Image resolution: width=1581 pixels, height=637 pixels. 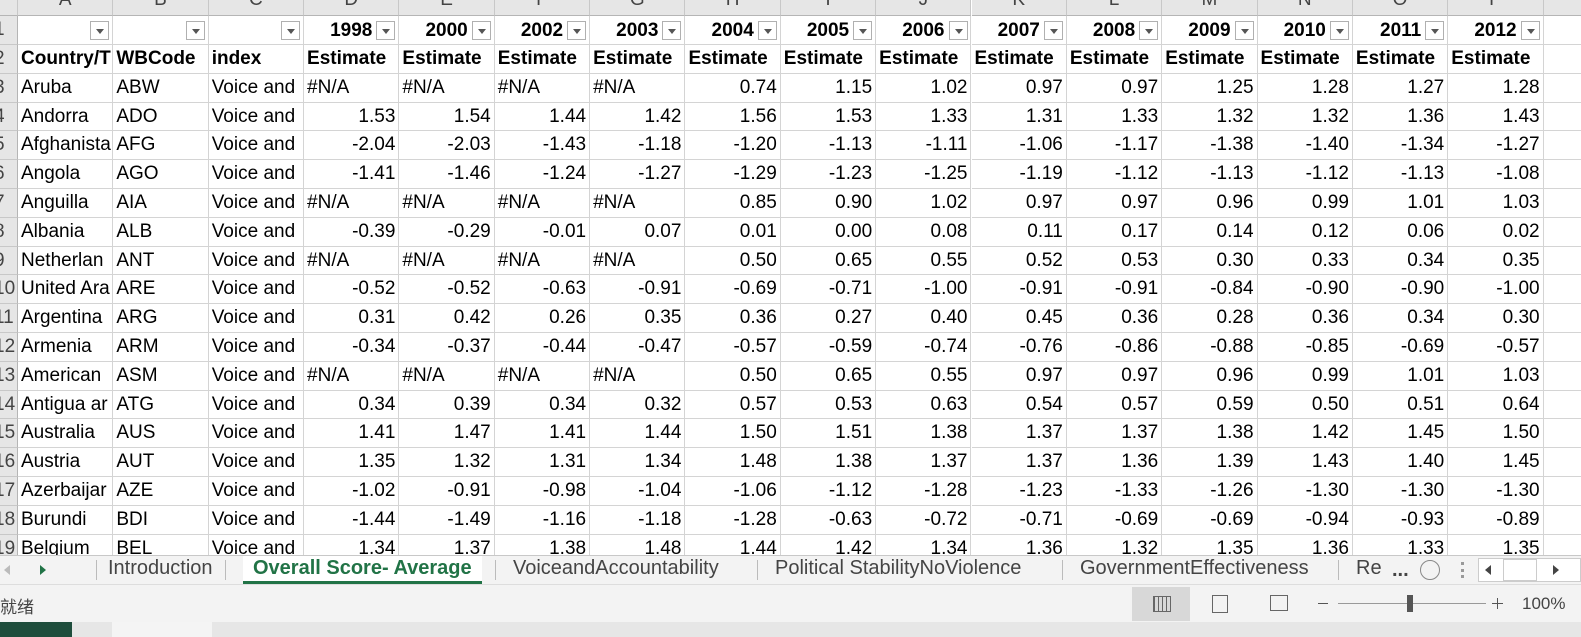 I want to click on cell: -1.28, so click(x=733, y=520).